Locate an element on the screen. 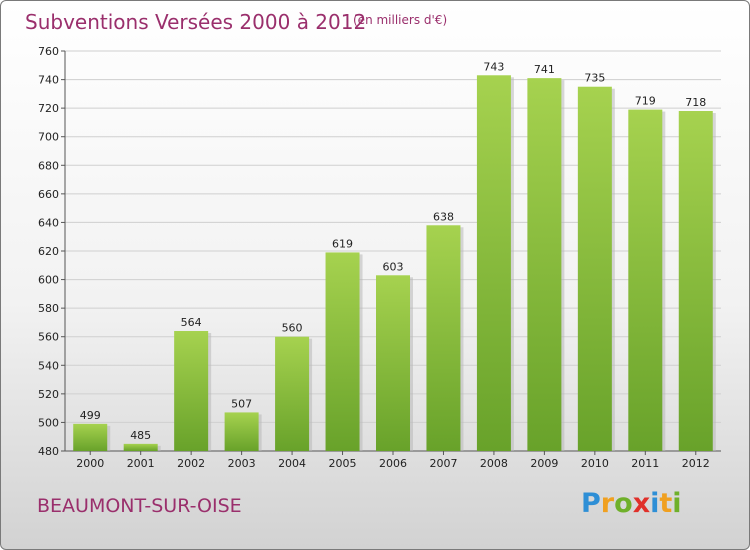  x-tick-label: 2009 is located at coordinates (544, 463).